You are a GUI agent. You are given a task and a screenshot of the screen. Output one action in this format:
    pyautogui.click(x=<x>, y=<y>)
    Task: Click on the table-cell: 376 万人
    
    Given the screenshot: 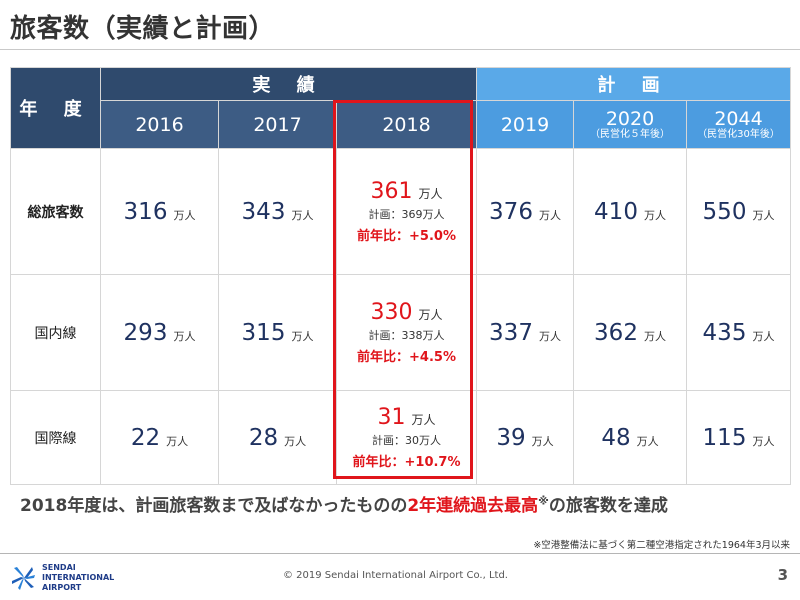 What is the action you would take?
    pyautogui.click(x=525, y=211)
    